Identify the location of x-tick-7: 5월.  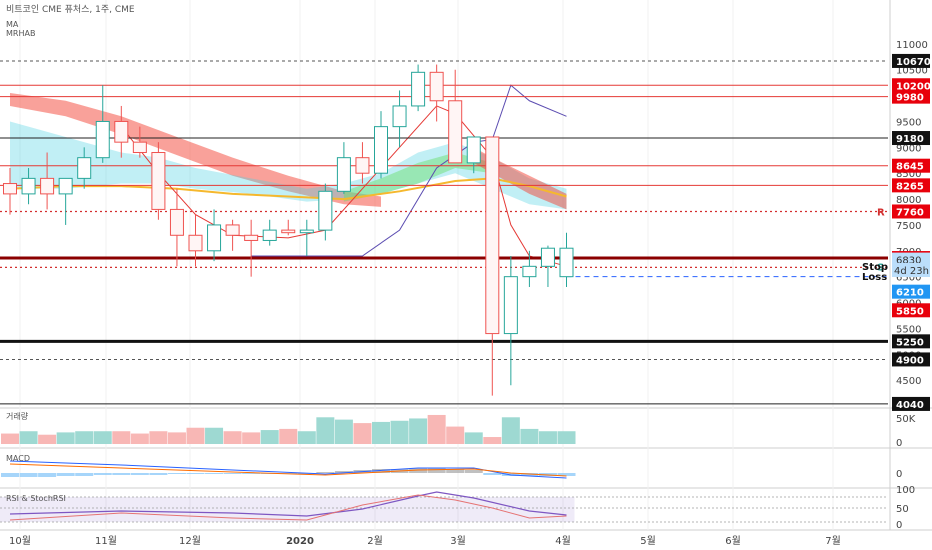
(648, 541).